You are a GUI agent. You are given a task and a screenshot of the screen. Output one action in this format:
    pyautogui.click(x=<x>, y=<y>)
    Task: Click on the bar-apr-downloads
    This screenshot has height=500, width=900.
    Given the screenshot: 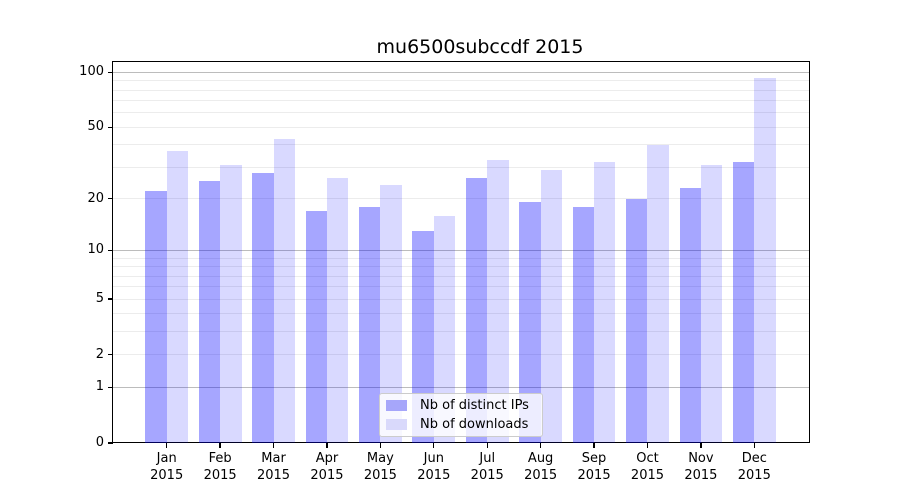 What is the action you would take?
    pyautogui.click(x=337, y=310)
    